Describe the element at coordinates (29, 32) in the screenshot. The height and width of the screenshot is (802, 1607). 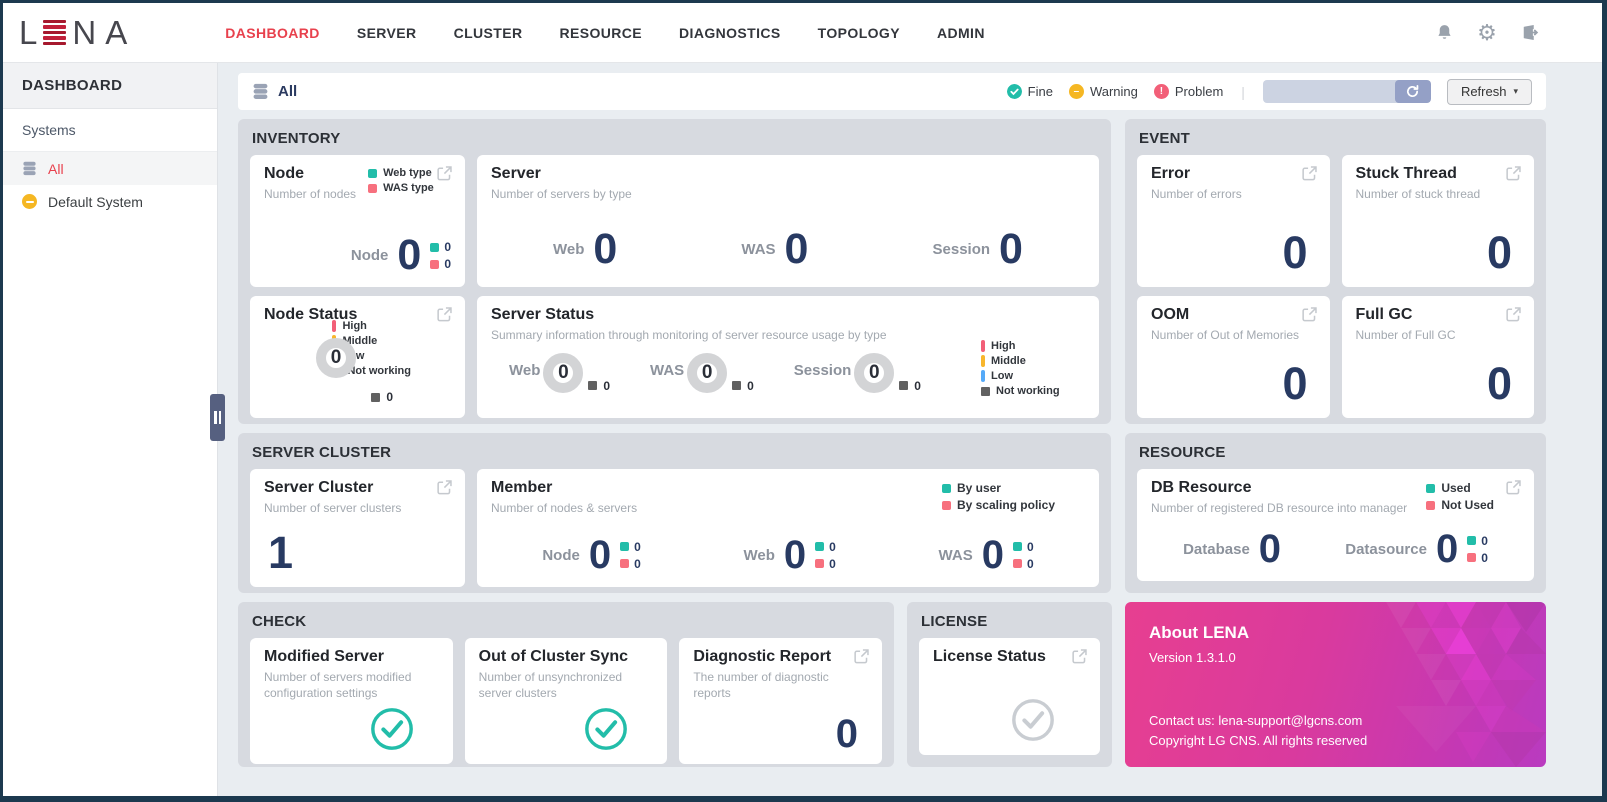
I see `logo-letter-l: L` at that location.